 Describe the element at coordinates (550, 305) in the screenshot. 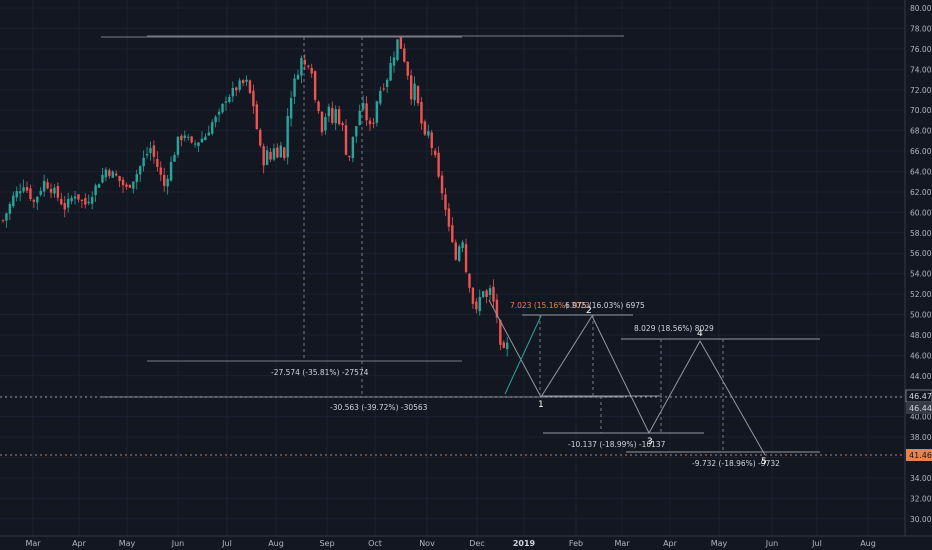

I see `wave-up-label-red: 7.023 (15.16%) 7023` at that location.